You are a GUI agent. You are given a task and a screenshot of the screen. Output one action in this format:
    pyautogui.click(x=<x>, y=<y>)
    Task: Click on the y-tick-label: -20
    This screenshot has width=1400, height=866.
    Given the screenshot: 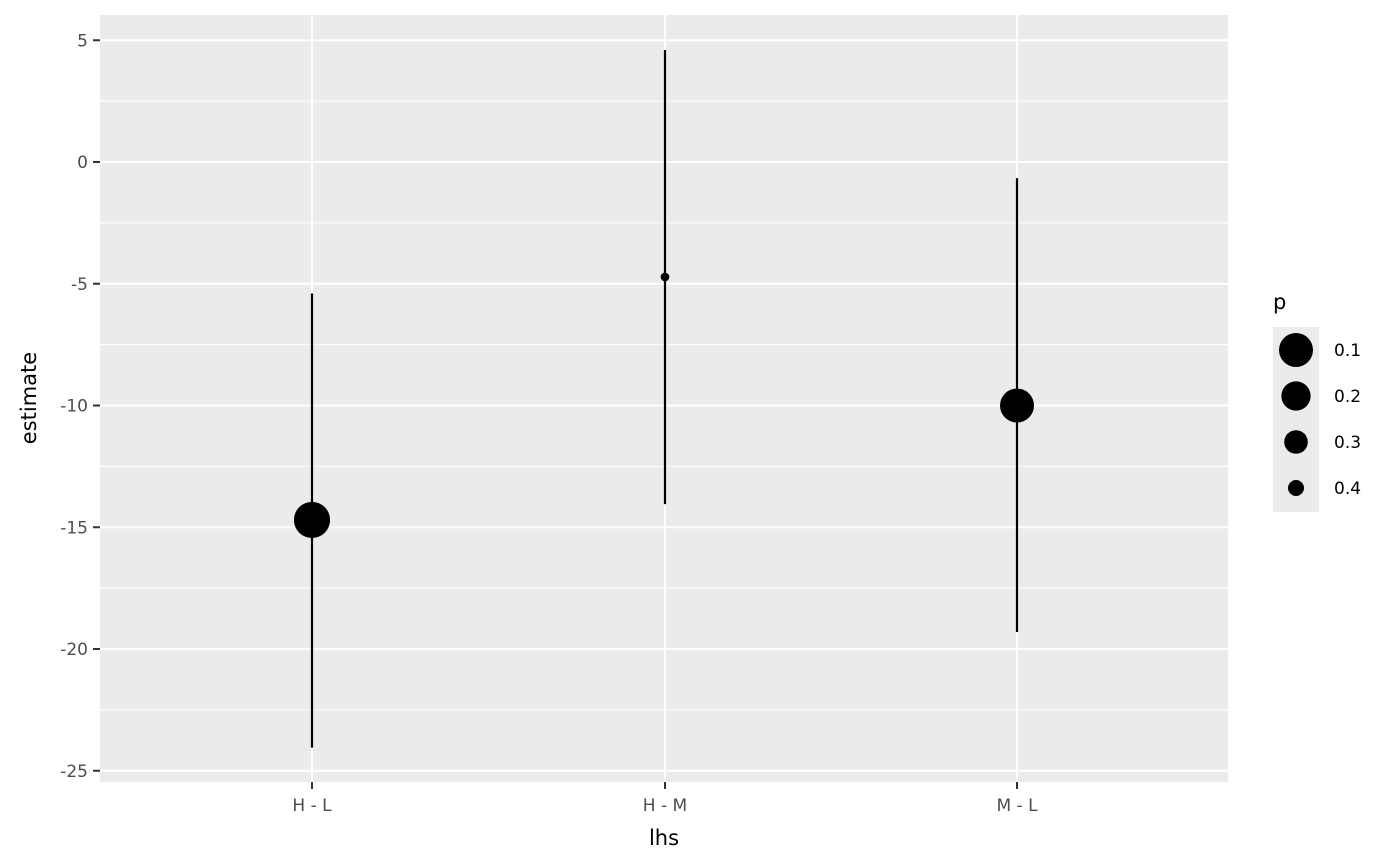 What is the action you would take?
    pyautogui.click(x=74, y=650)
    